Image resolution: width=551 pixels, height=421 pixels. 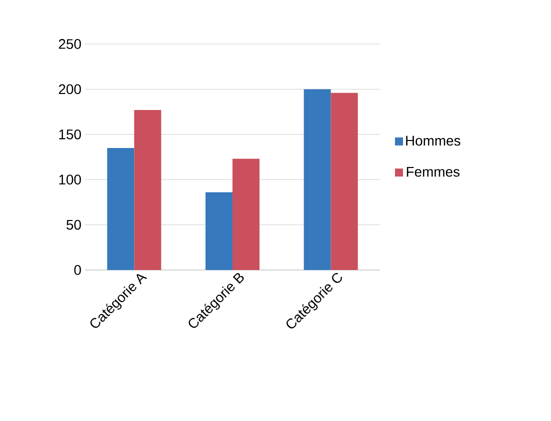 What do you see at coordinates (70, 179) in the screenshot?
I see `y-tick-label: 100` at bounding box center [70, 179].